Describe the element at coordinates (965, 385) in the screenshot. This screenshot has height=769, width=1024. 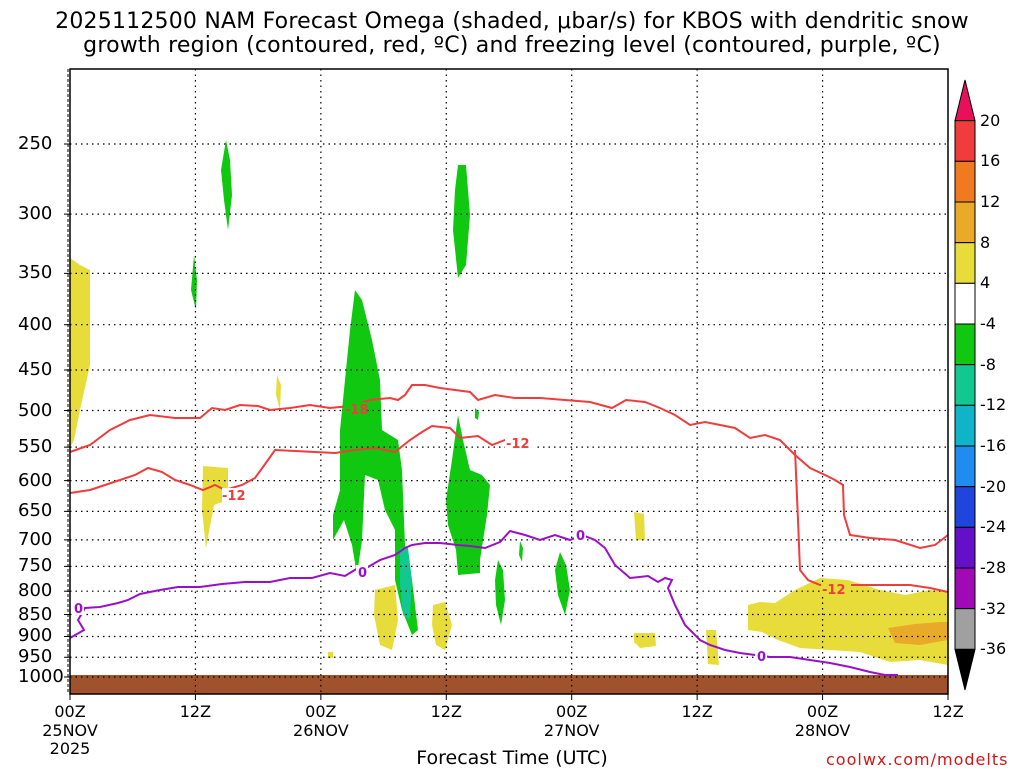
I see `colorbar` at that location.